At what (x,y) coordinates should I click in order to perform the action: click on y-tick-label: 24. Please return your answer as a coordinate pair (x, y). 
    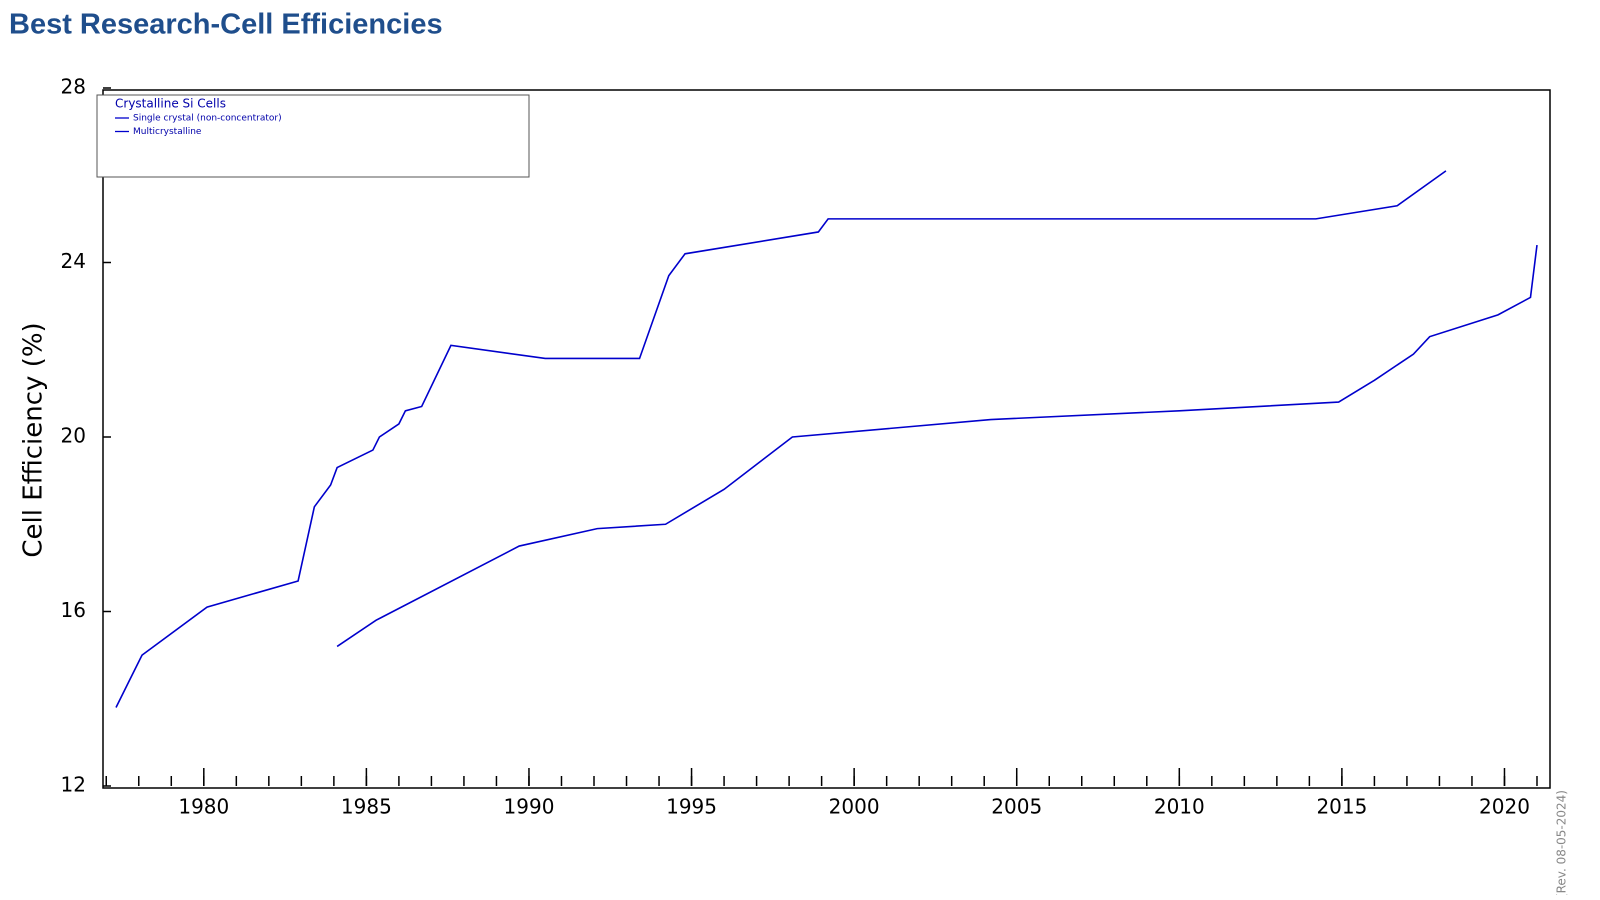
    Looking at the image, I should click on (73, 261).